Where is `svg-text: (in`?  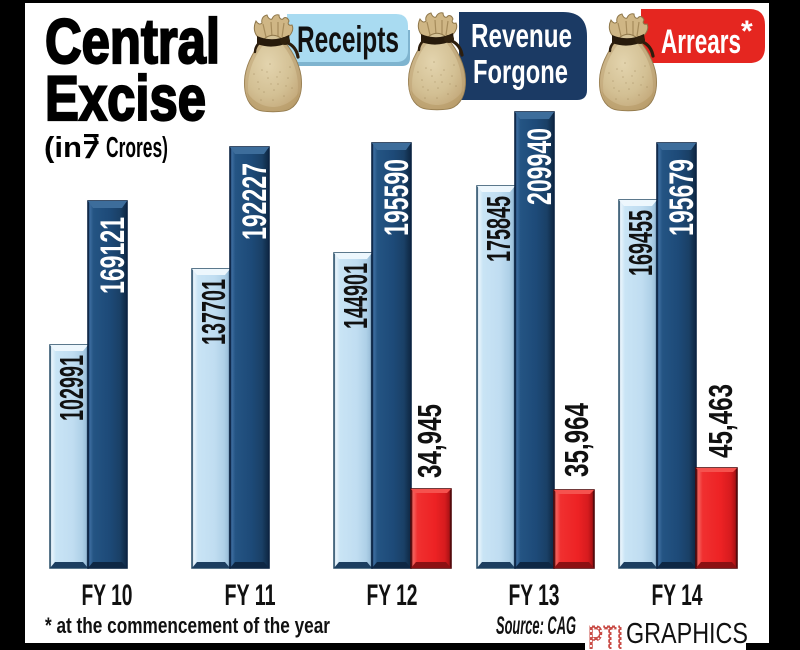 svg-text: (in is located at coordinates (63, 148).